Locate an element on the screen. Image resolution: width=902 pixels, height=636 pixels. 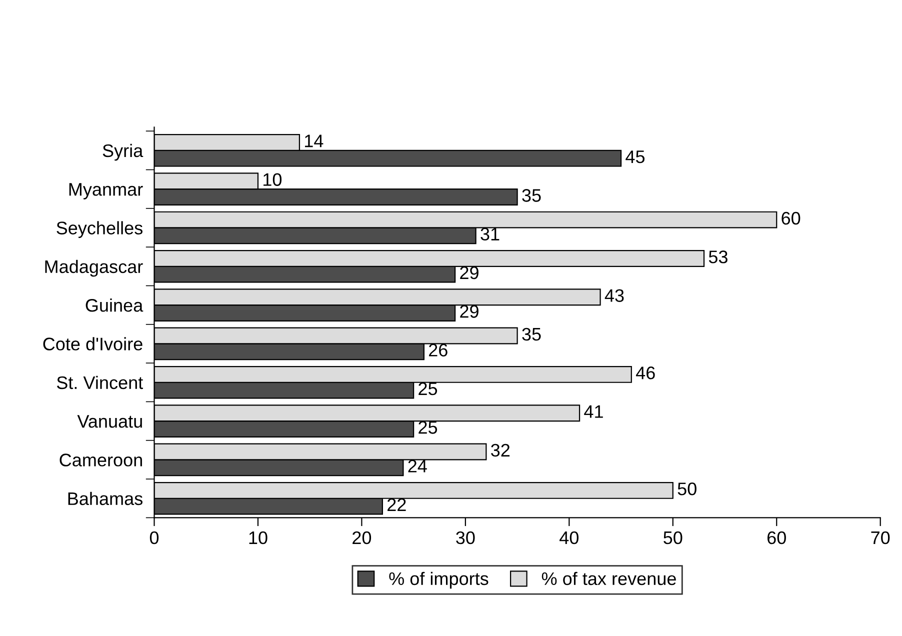
x-tick-label: 0 is located at coordinates (154, 537).